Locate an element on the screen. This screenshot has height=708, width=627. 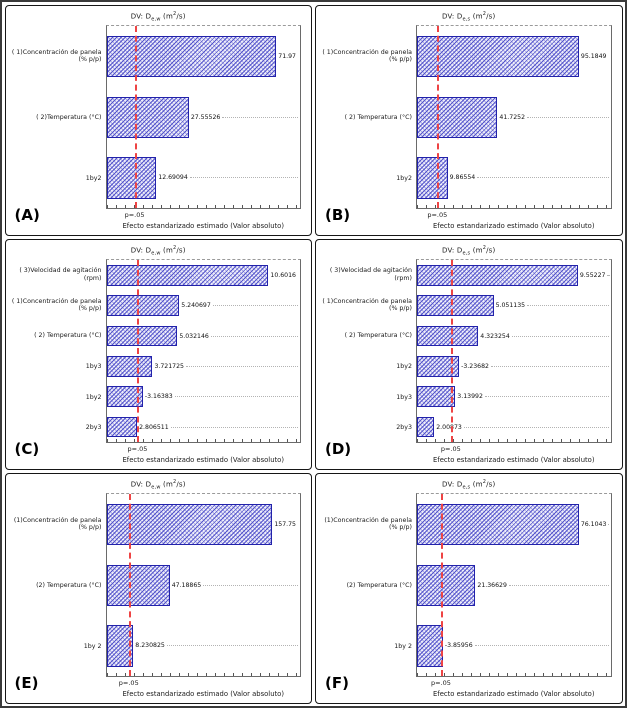
bar-row: 9.86554 is located at coordinates (514, 178).